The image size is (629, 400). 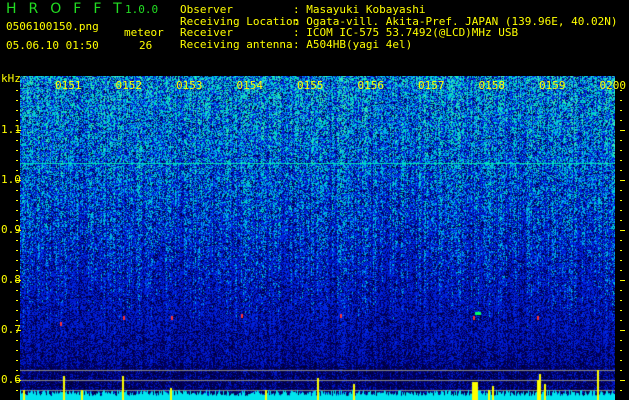 I want to click on app-title: HROFFT, so click(x=70, y=9).